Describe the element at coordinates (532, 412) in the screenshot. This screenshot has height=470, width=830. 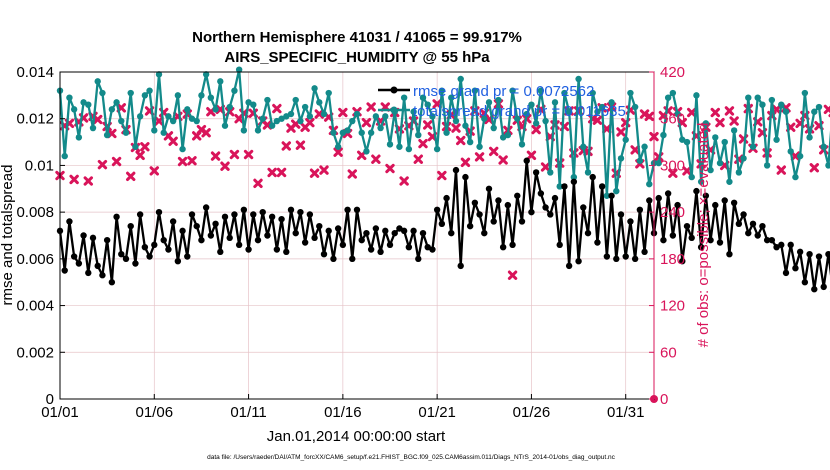
I see `x-tick-label: 01/26` at that location.